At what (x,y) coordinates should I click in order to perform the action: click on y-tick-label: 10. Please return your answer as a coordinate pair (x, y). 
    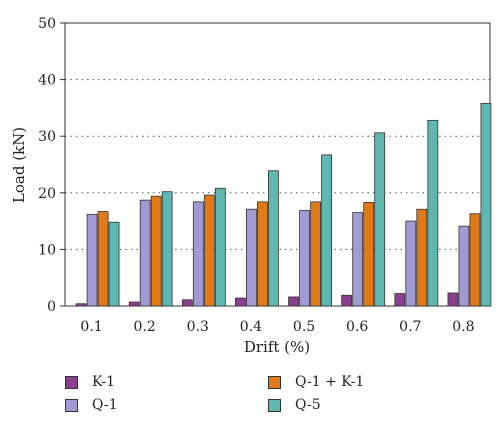
    Looking at the image, I should click on (47, 250).